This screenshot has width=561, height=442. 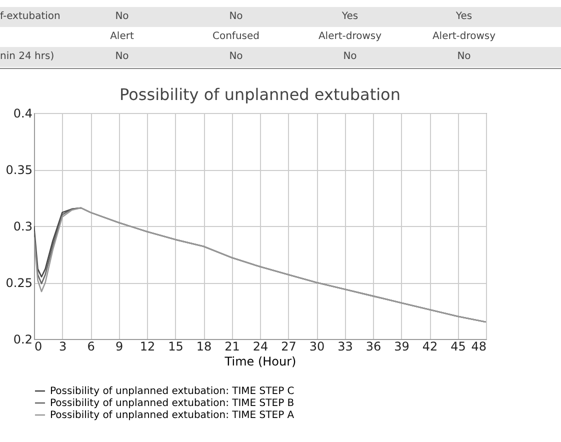 What do you see at coordinates (317, 347) in the screenshot?
I see `x-tick-label: 30` at bounding box center [317, 347].